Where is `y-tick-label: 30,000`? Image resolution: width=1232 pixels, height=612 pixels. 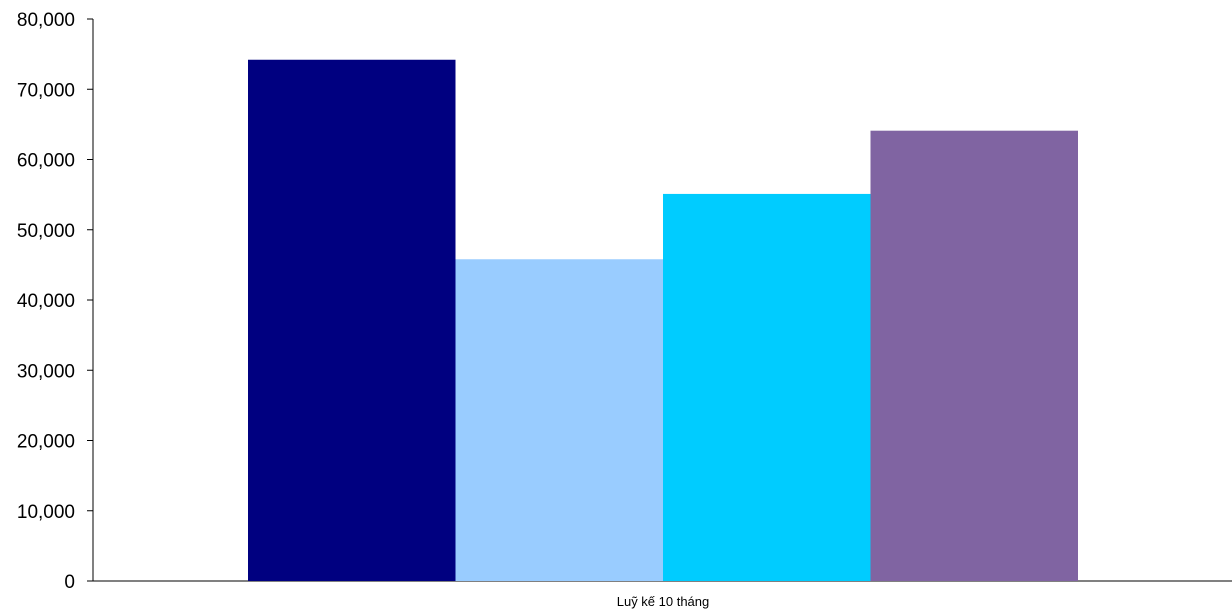 y-tick-label: 30,000 is located at coordinates (46, 371).